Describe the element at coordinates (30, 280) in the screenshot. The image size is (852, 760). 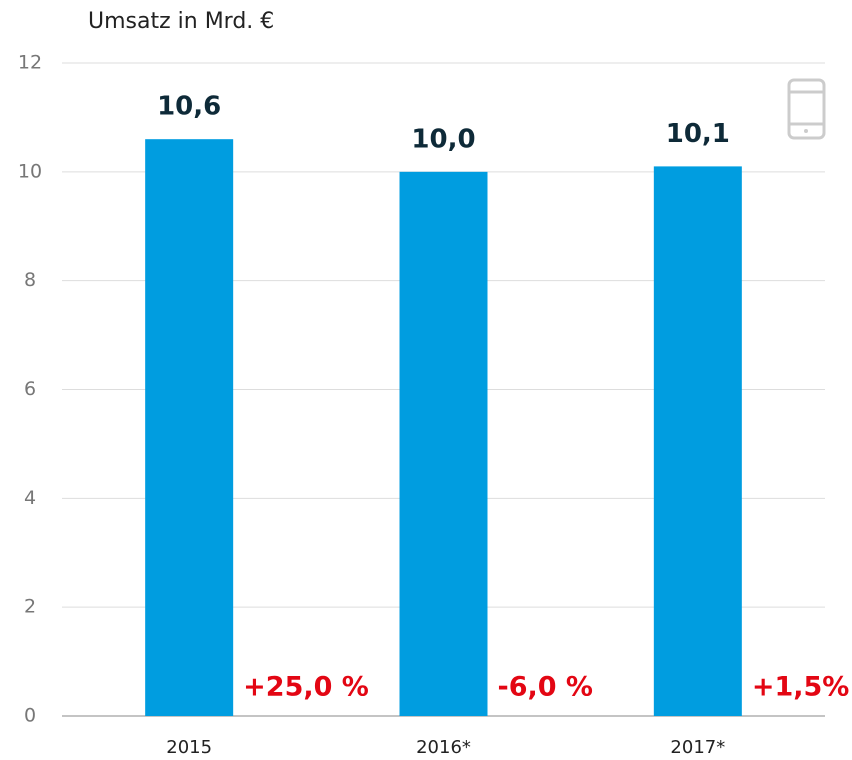
I see `y-tick-label: 8` at that location.